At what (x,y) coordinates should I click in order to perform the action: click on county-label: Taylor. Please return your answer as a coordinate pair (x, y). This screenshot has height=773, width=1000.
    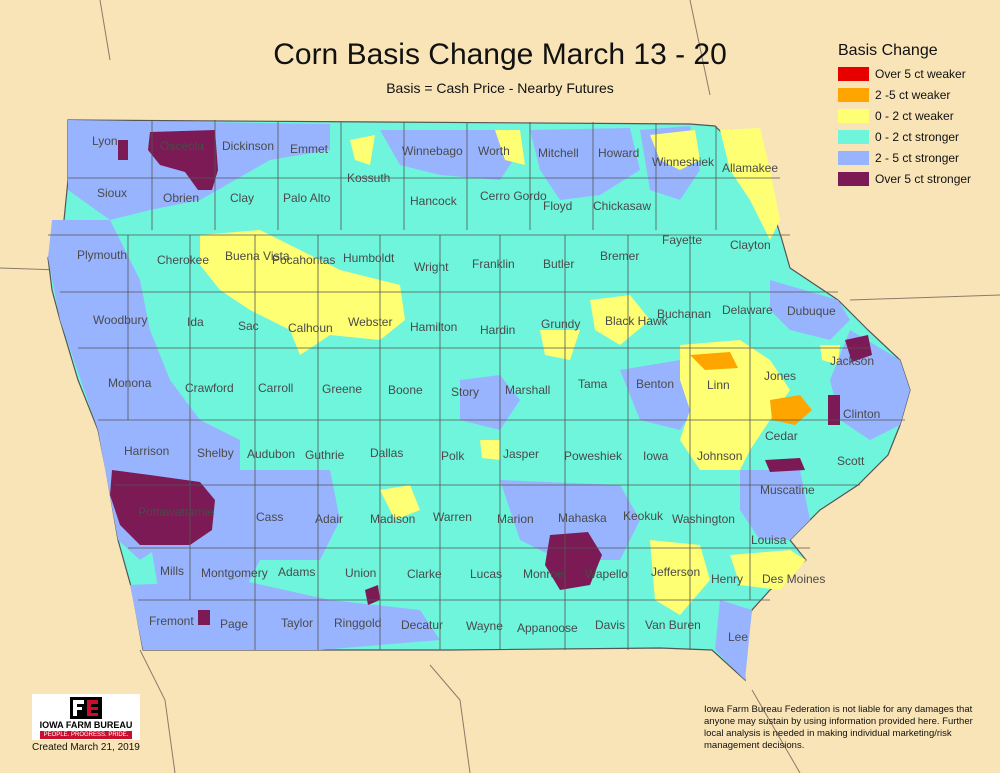
    Looking at the image, I should click on (297, 623).